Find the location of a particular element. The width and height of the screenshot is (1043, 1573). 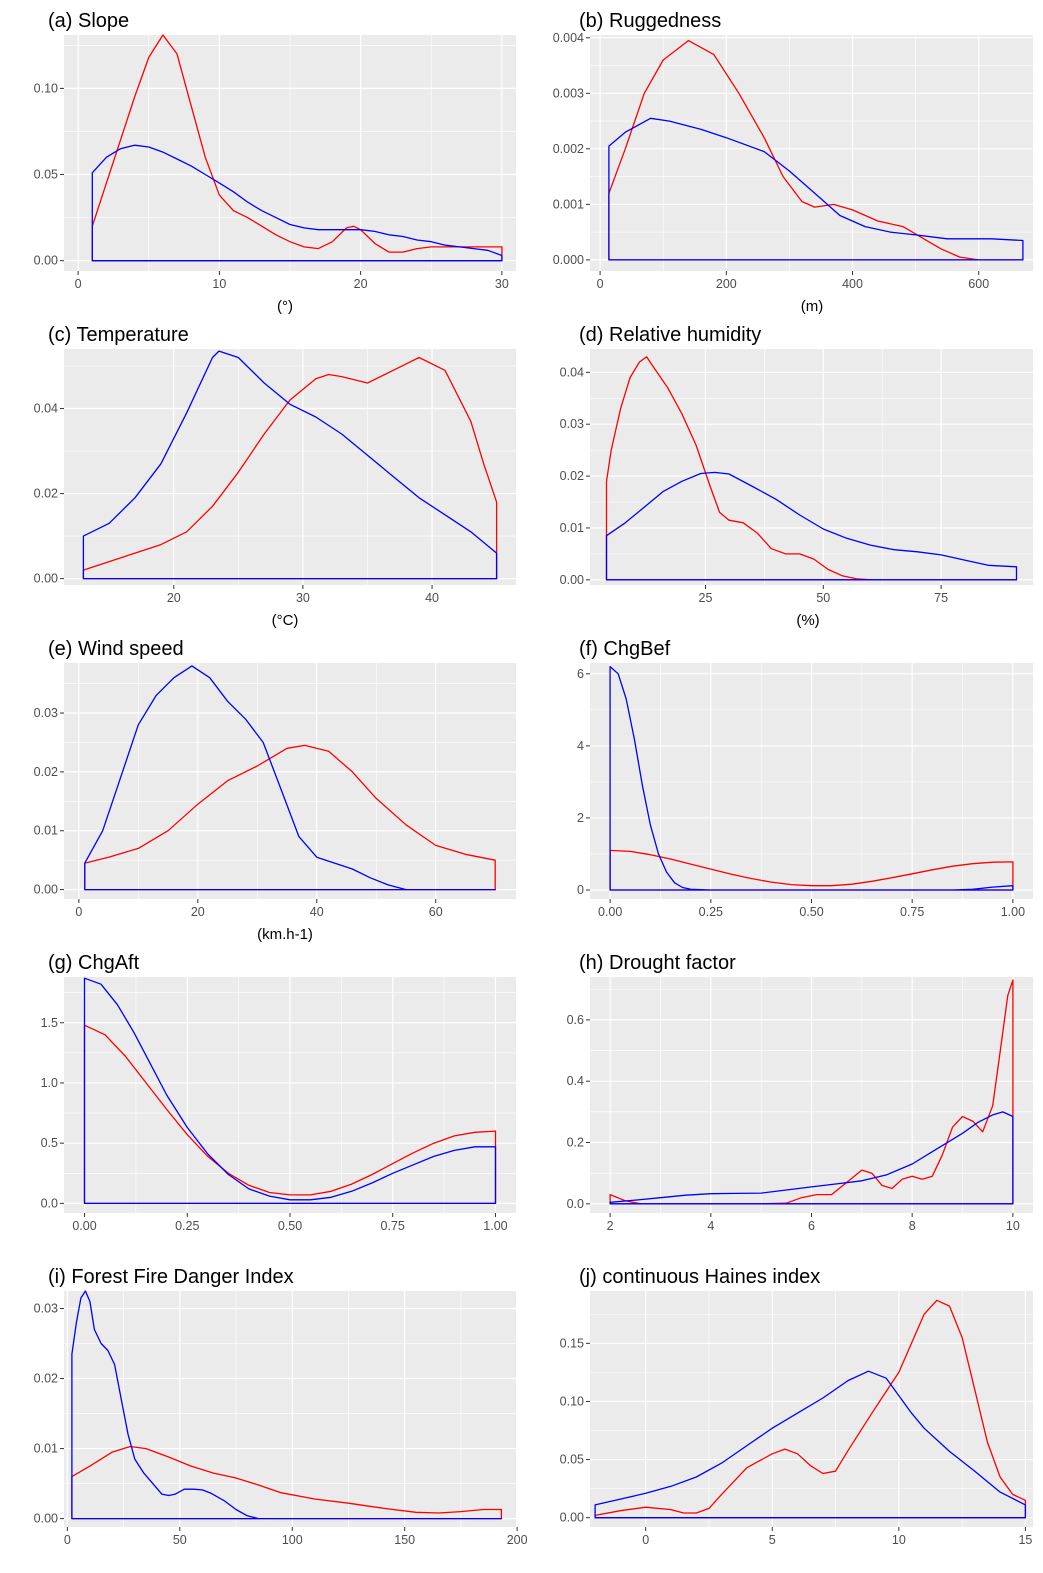

density-panel-chgbef: (f) ChgBef 0.00 0.25 0.50 0.75 1.00 0 2 4 6 is located at coordinates (783, 785).